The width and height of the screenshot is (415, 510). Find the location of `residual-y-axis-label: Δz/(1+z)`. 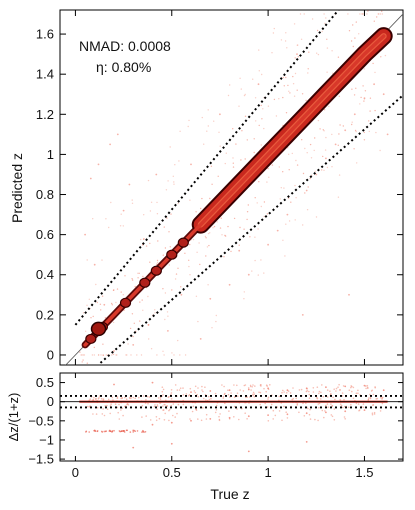

residual-y-axis-label: Δz/(1+z) is located at coordinates (13, 417).